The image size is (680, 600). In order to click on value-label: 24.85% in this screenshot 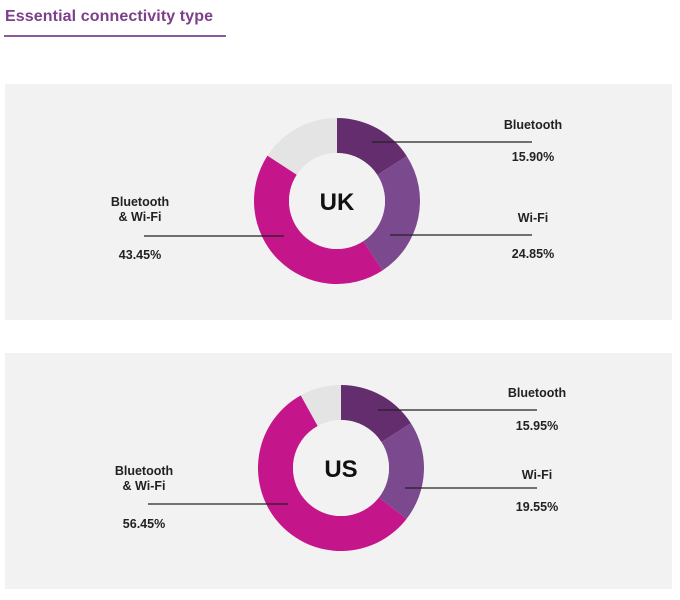, I will do `click(533, 254)`.